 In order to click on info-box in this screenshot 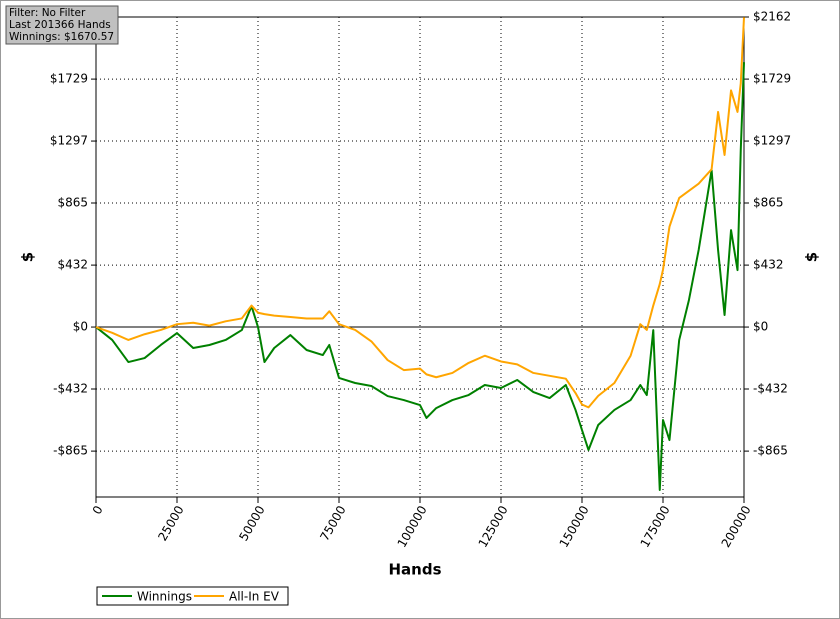, I will do `click(62, 25)`.